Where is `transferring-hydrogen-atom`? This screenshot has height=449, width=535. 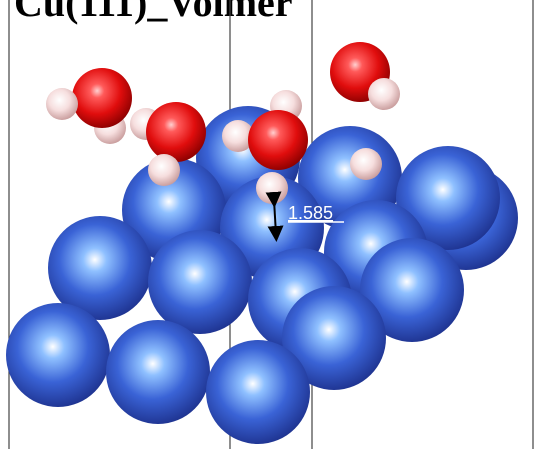
transferring-hydrogen-atom is located at coordinates (272, 188).